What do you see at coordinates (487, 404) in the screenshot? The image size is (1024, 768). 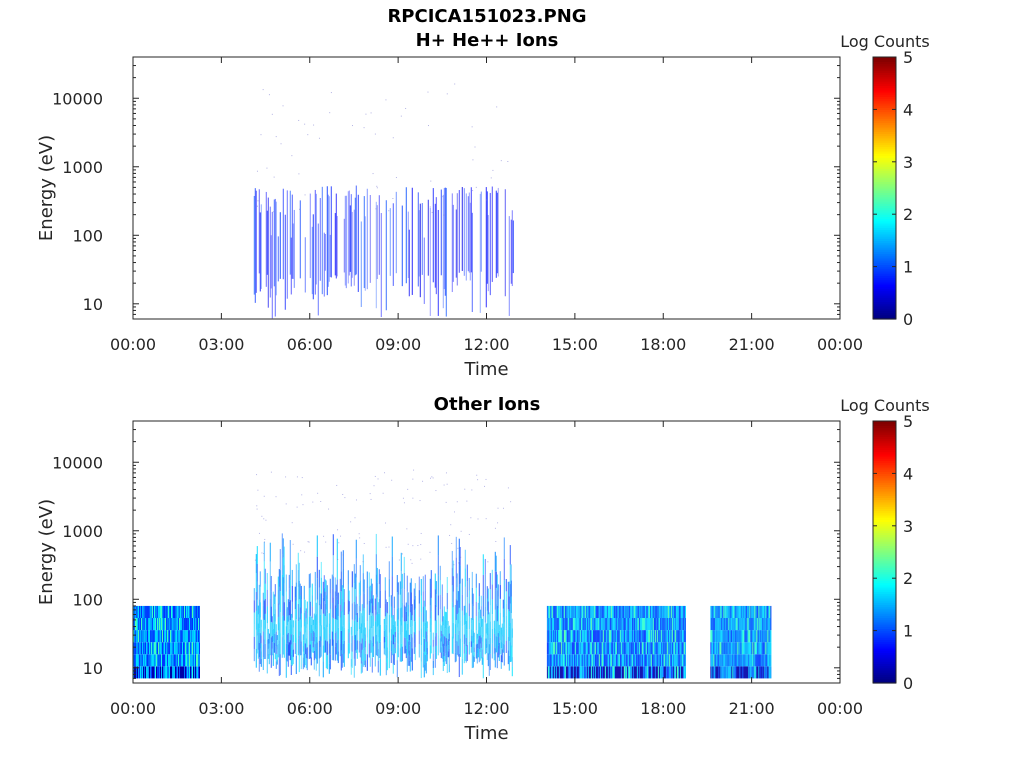 I see `panel2-title: Other Ions` at bounding box center [487, 404].